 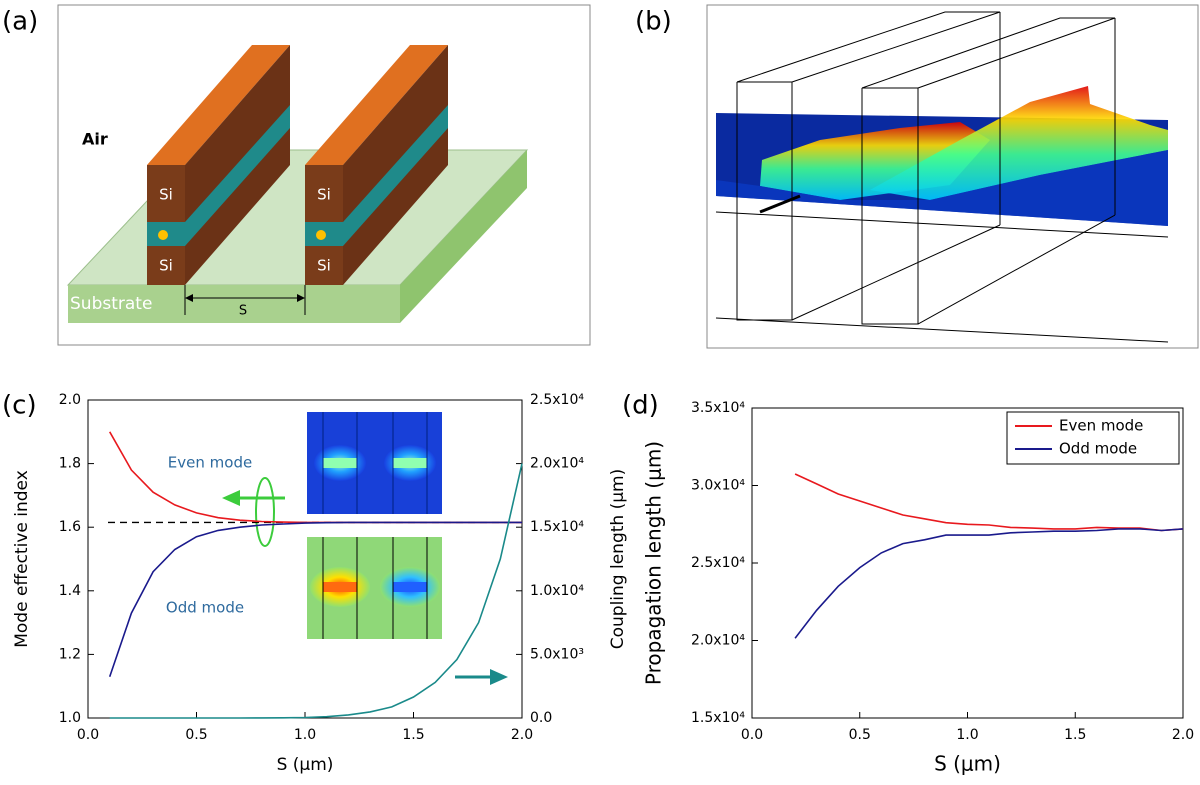 What do you see at coordinates (557, 527) in the screenshot?
I see `y2-tick-label: 1.5x10⁴` at bounding box center [557, 527].